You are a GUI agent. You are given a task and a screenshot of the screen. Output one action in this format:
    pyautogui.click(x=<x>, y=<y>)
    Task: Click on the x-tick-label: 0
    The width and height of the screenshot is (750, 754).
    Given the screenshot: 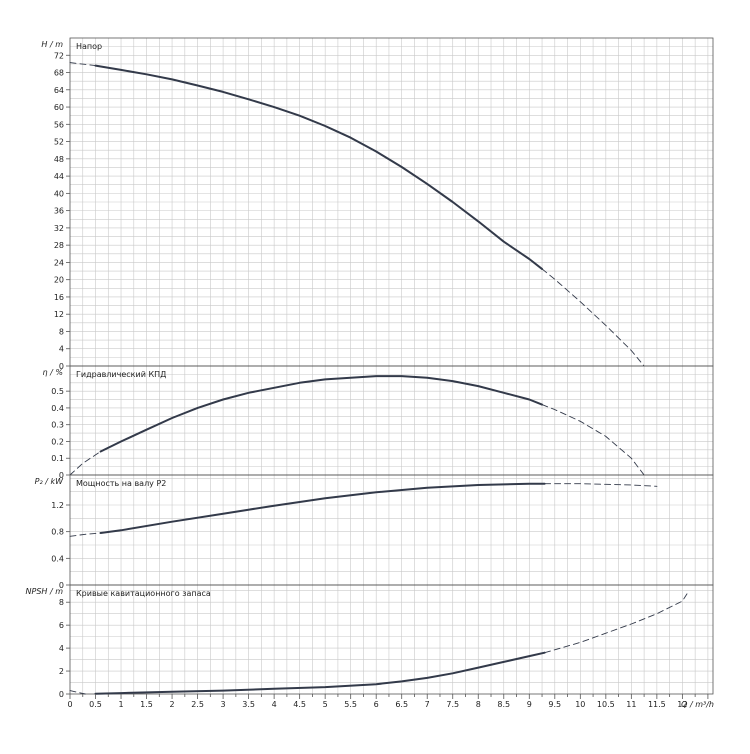 What is the action you would take?
    pyautogui.click(x=69, y=704)
    